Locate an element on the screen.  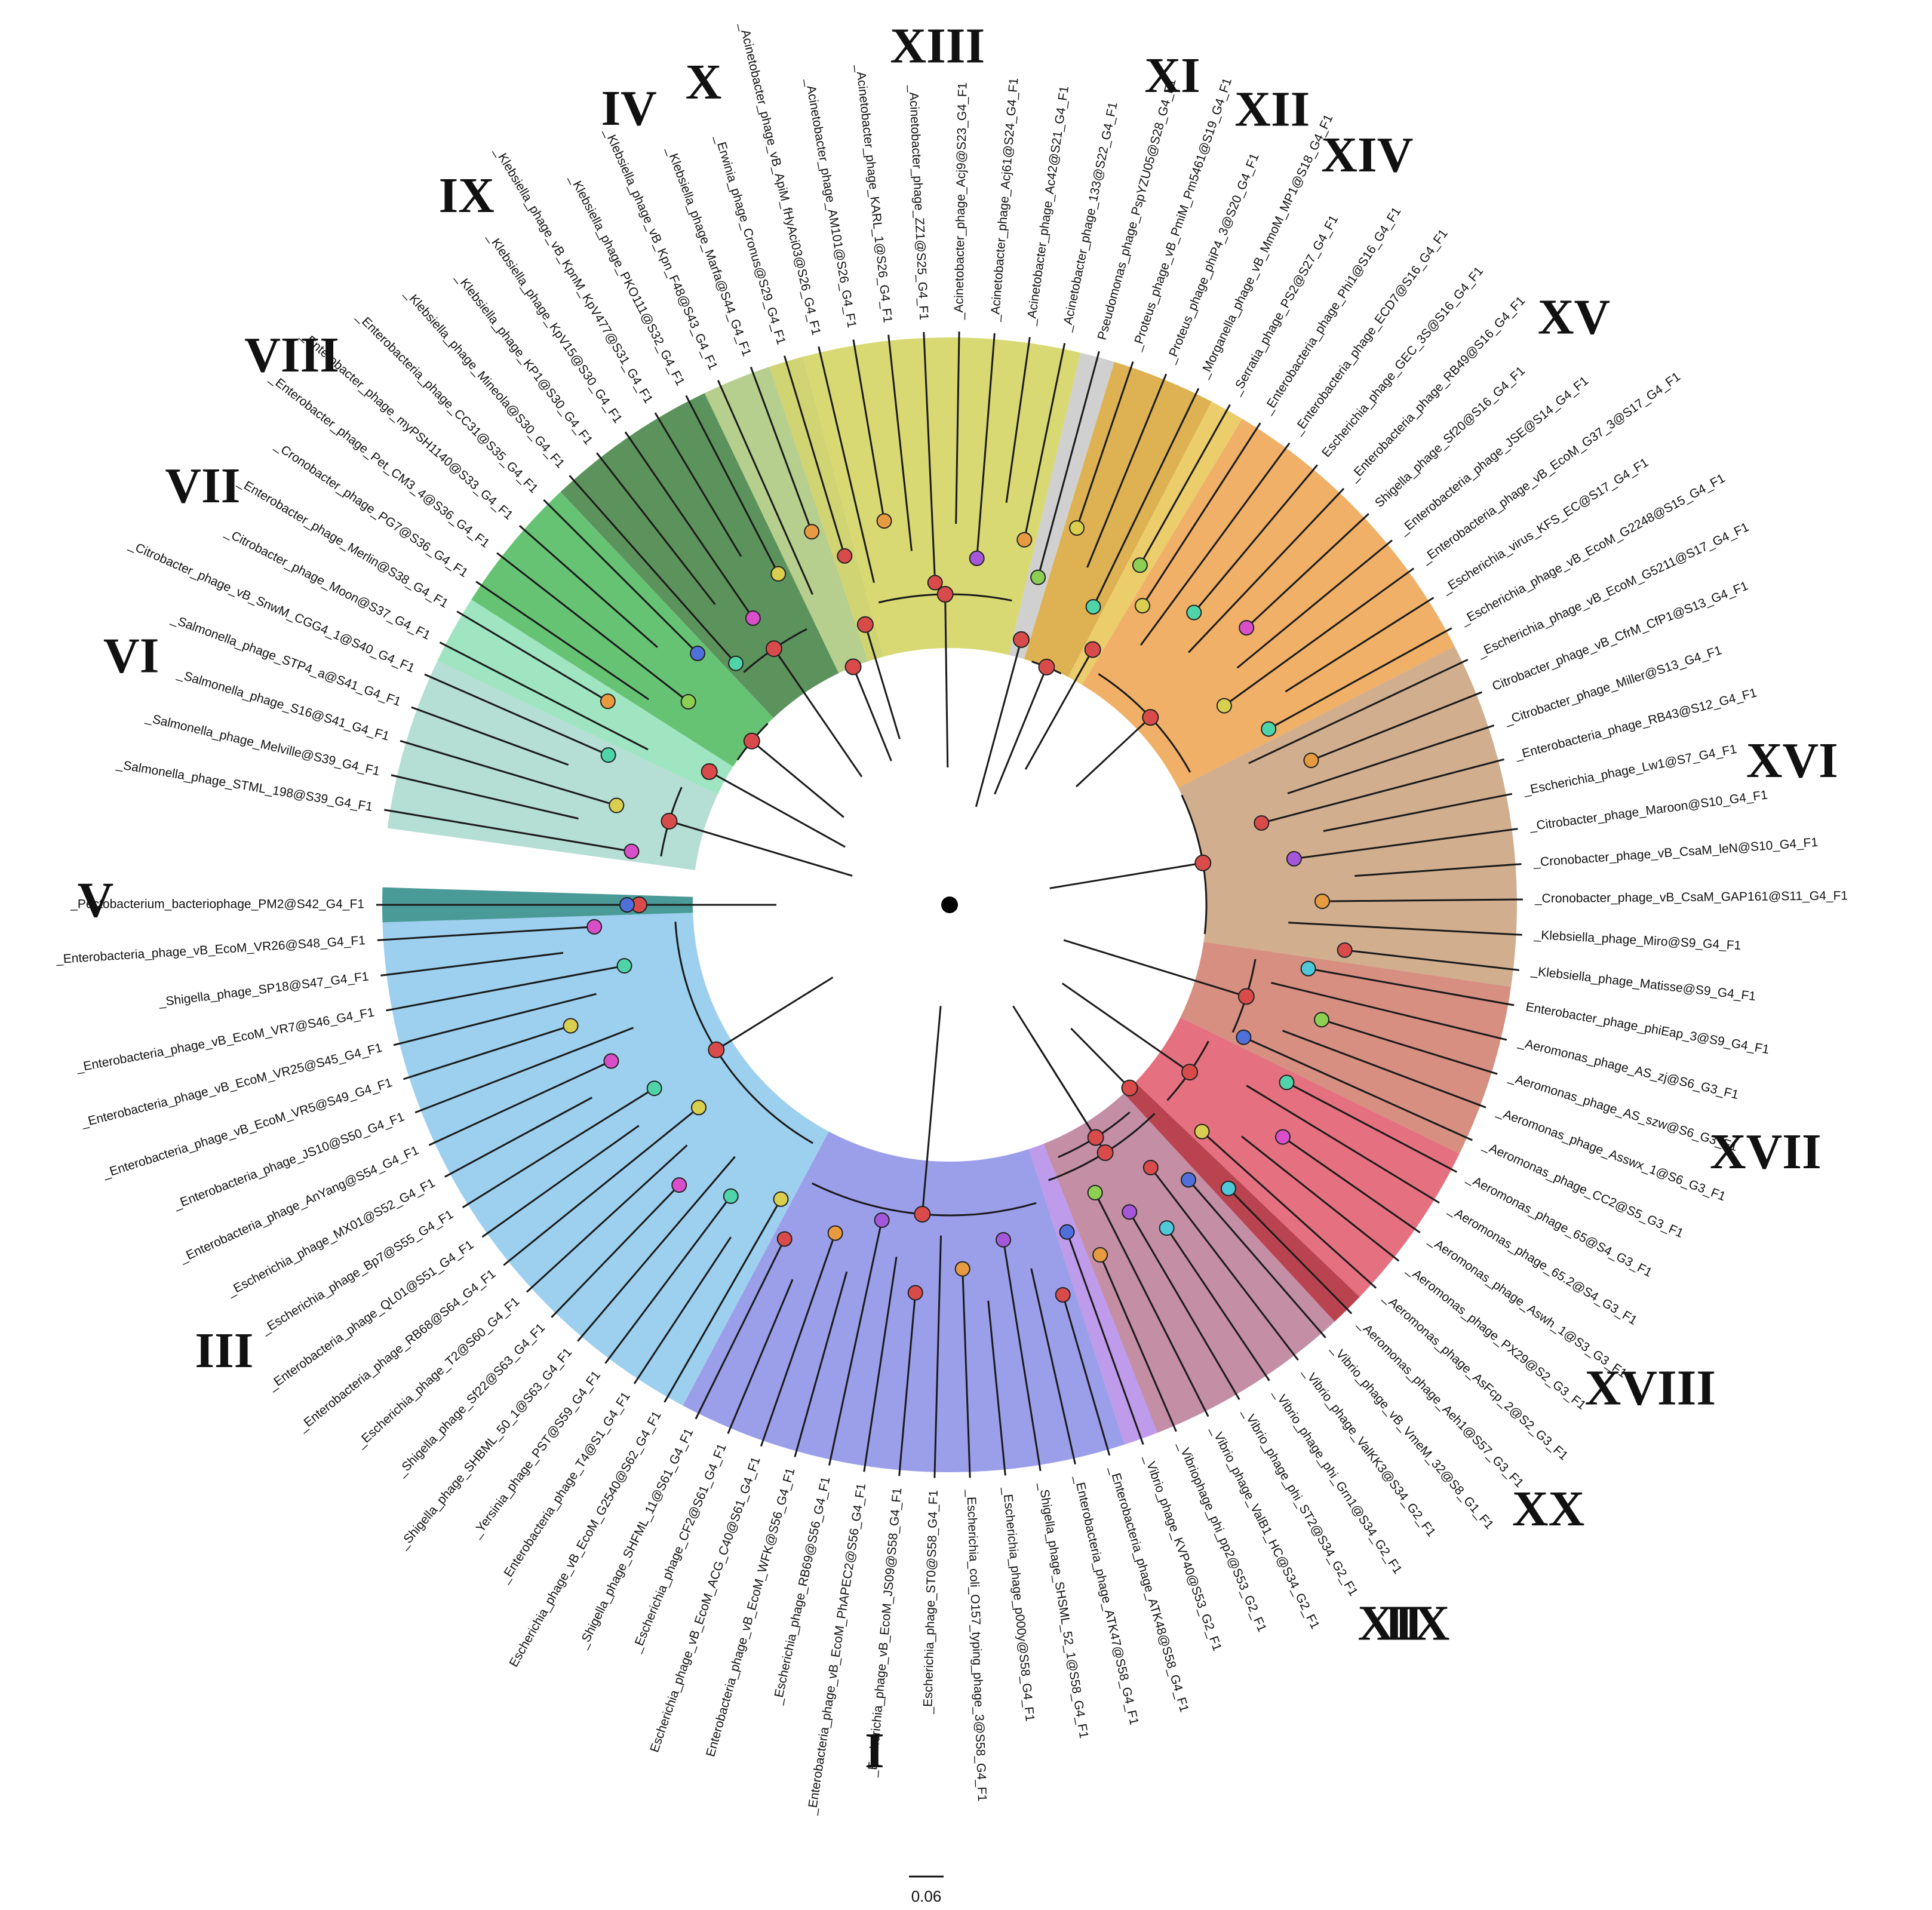
leaf-label: _Klebsiella_phage_Matisse@S9_G4_F1 is located at coordinates (1642, 983).